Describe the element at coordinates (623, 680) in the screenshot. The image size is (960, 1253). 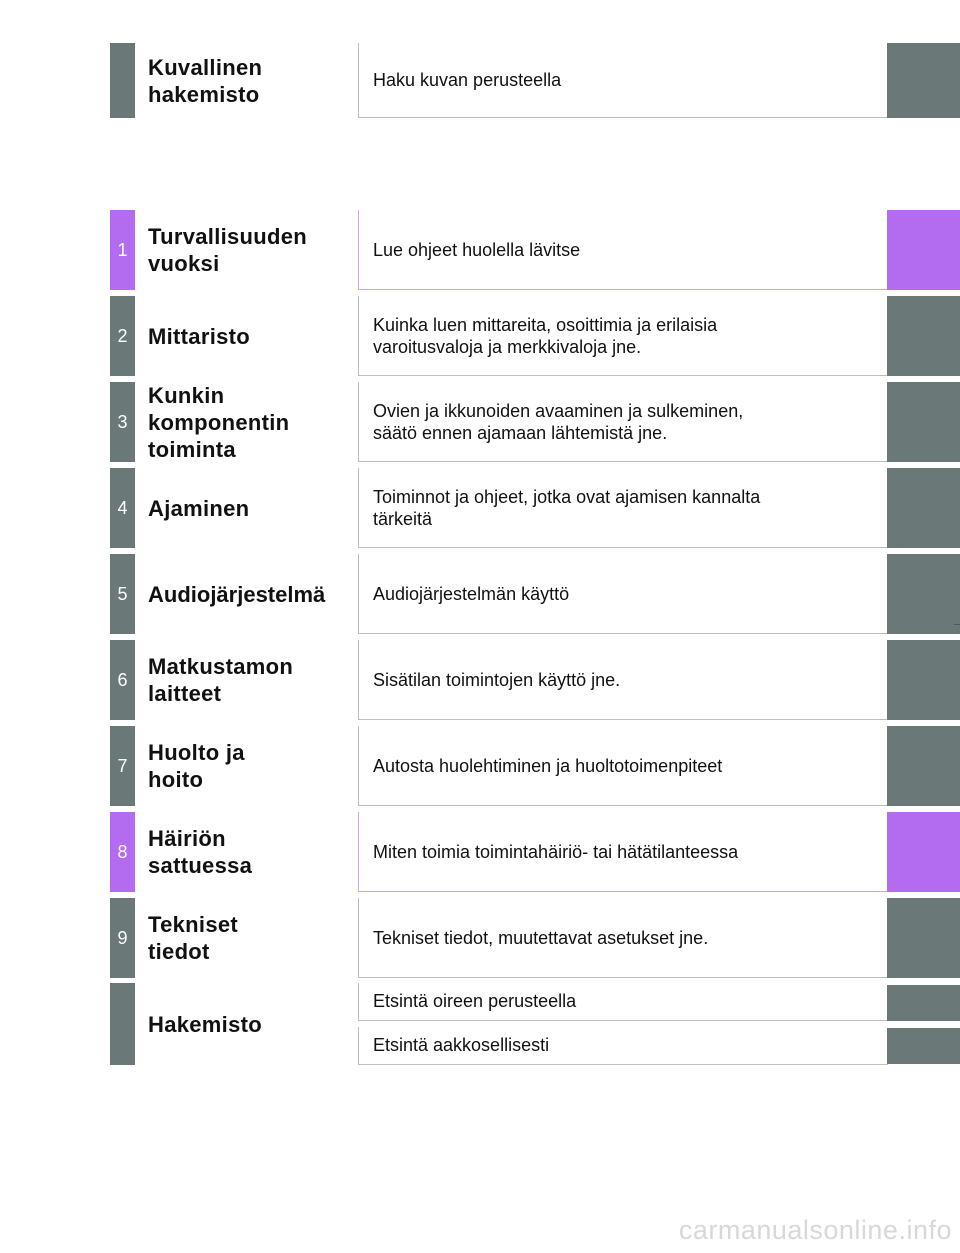
I see `section-description: Sisätilan toimintojen käyttö jne.` at that location.